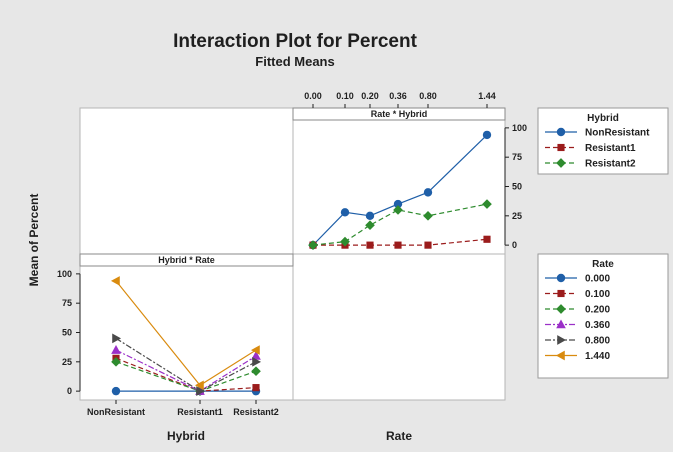 The image size is (673, 452). I want to click on x-tick-label: 0.36, so click(398, 96).